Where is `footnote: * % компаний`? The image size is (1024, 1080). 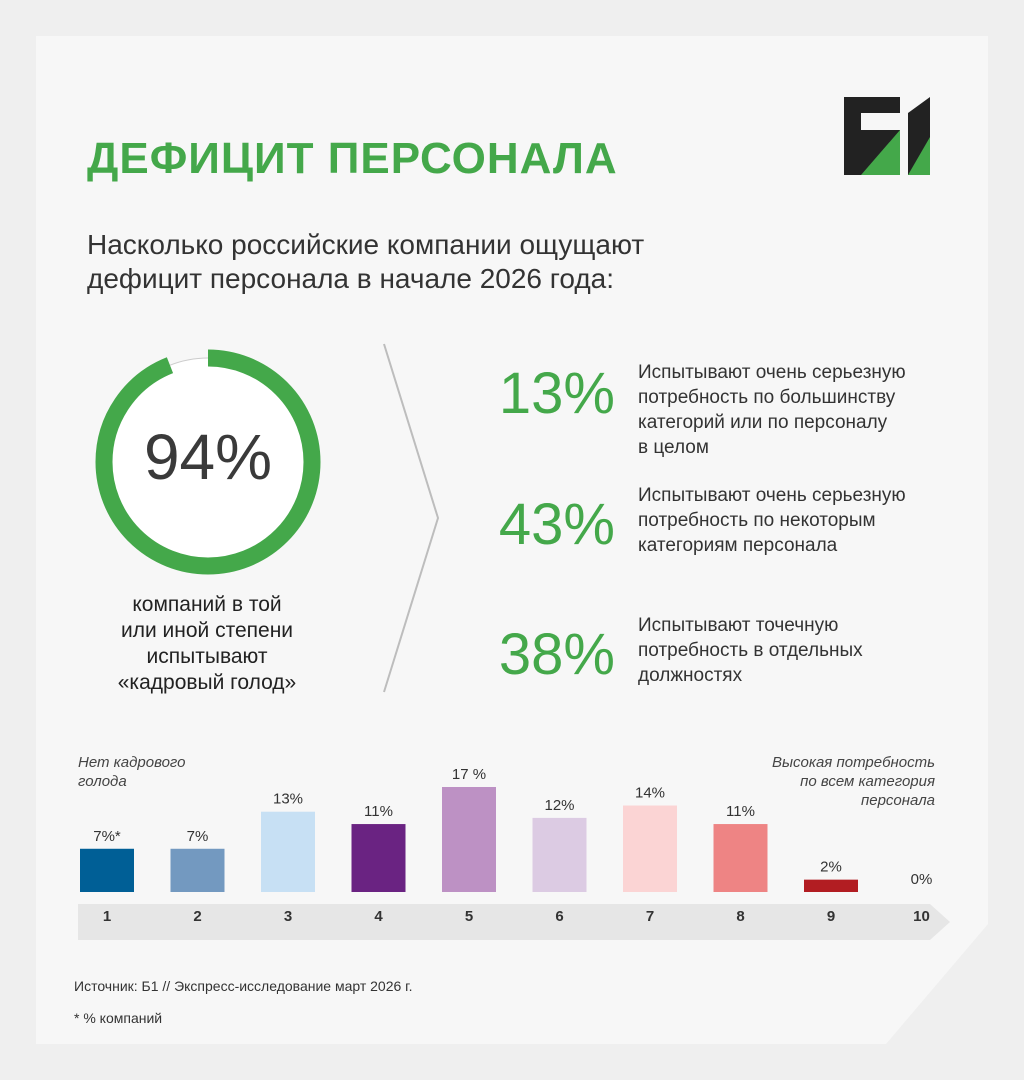
footnote: * % компаний is located at coordinates (118, 1018).